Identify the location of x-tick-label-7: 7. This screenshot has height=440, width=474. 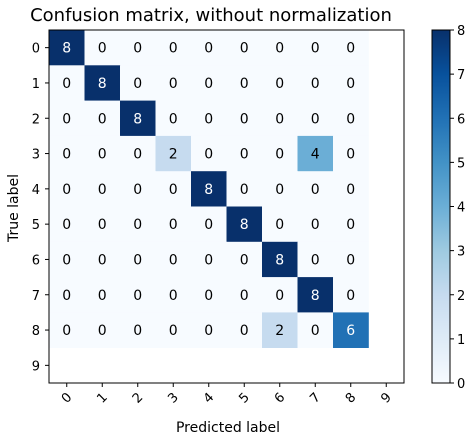
(315, 398).